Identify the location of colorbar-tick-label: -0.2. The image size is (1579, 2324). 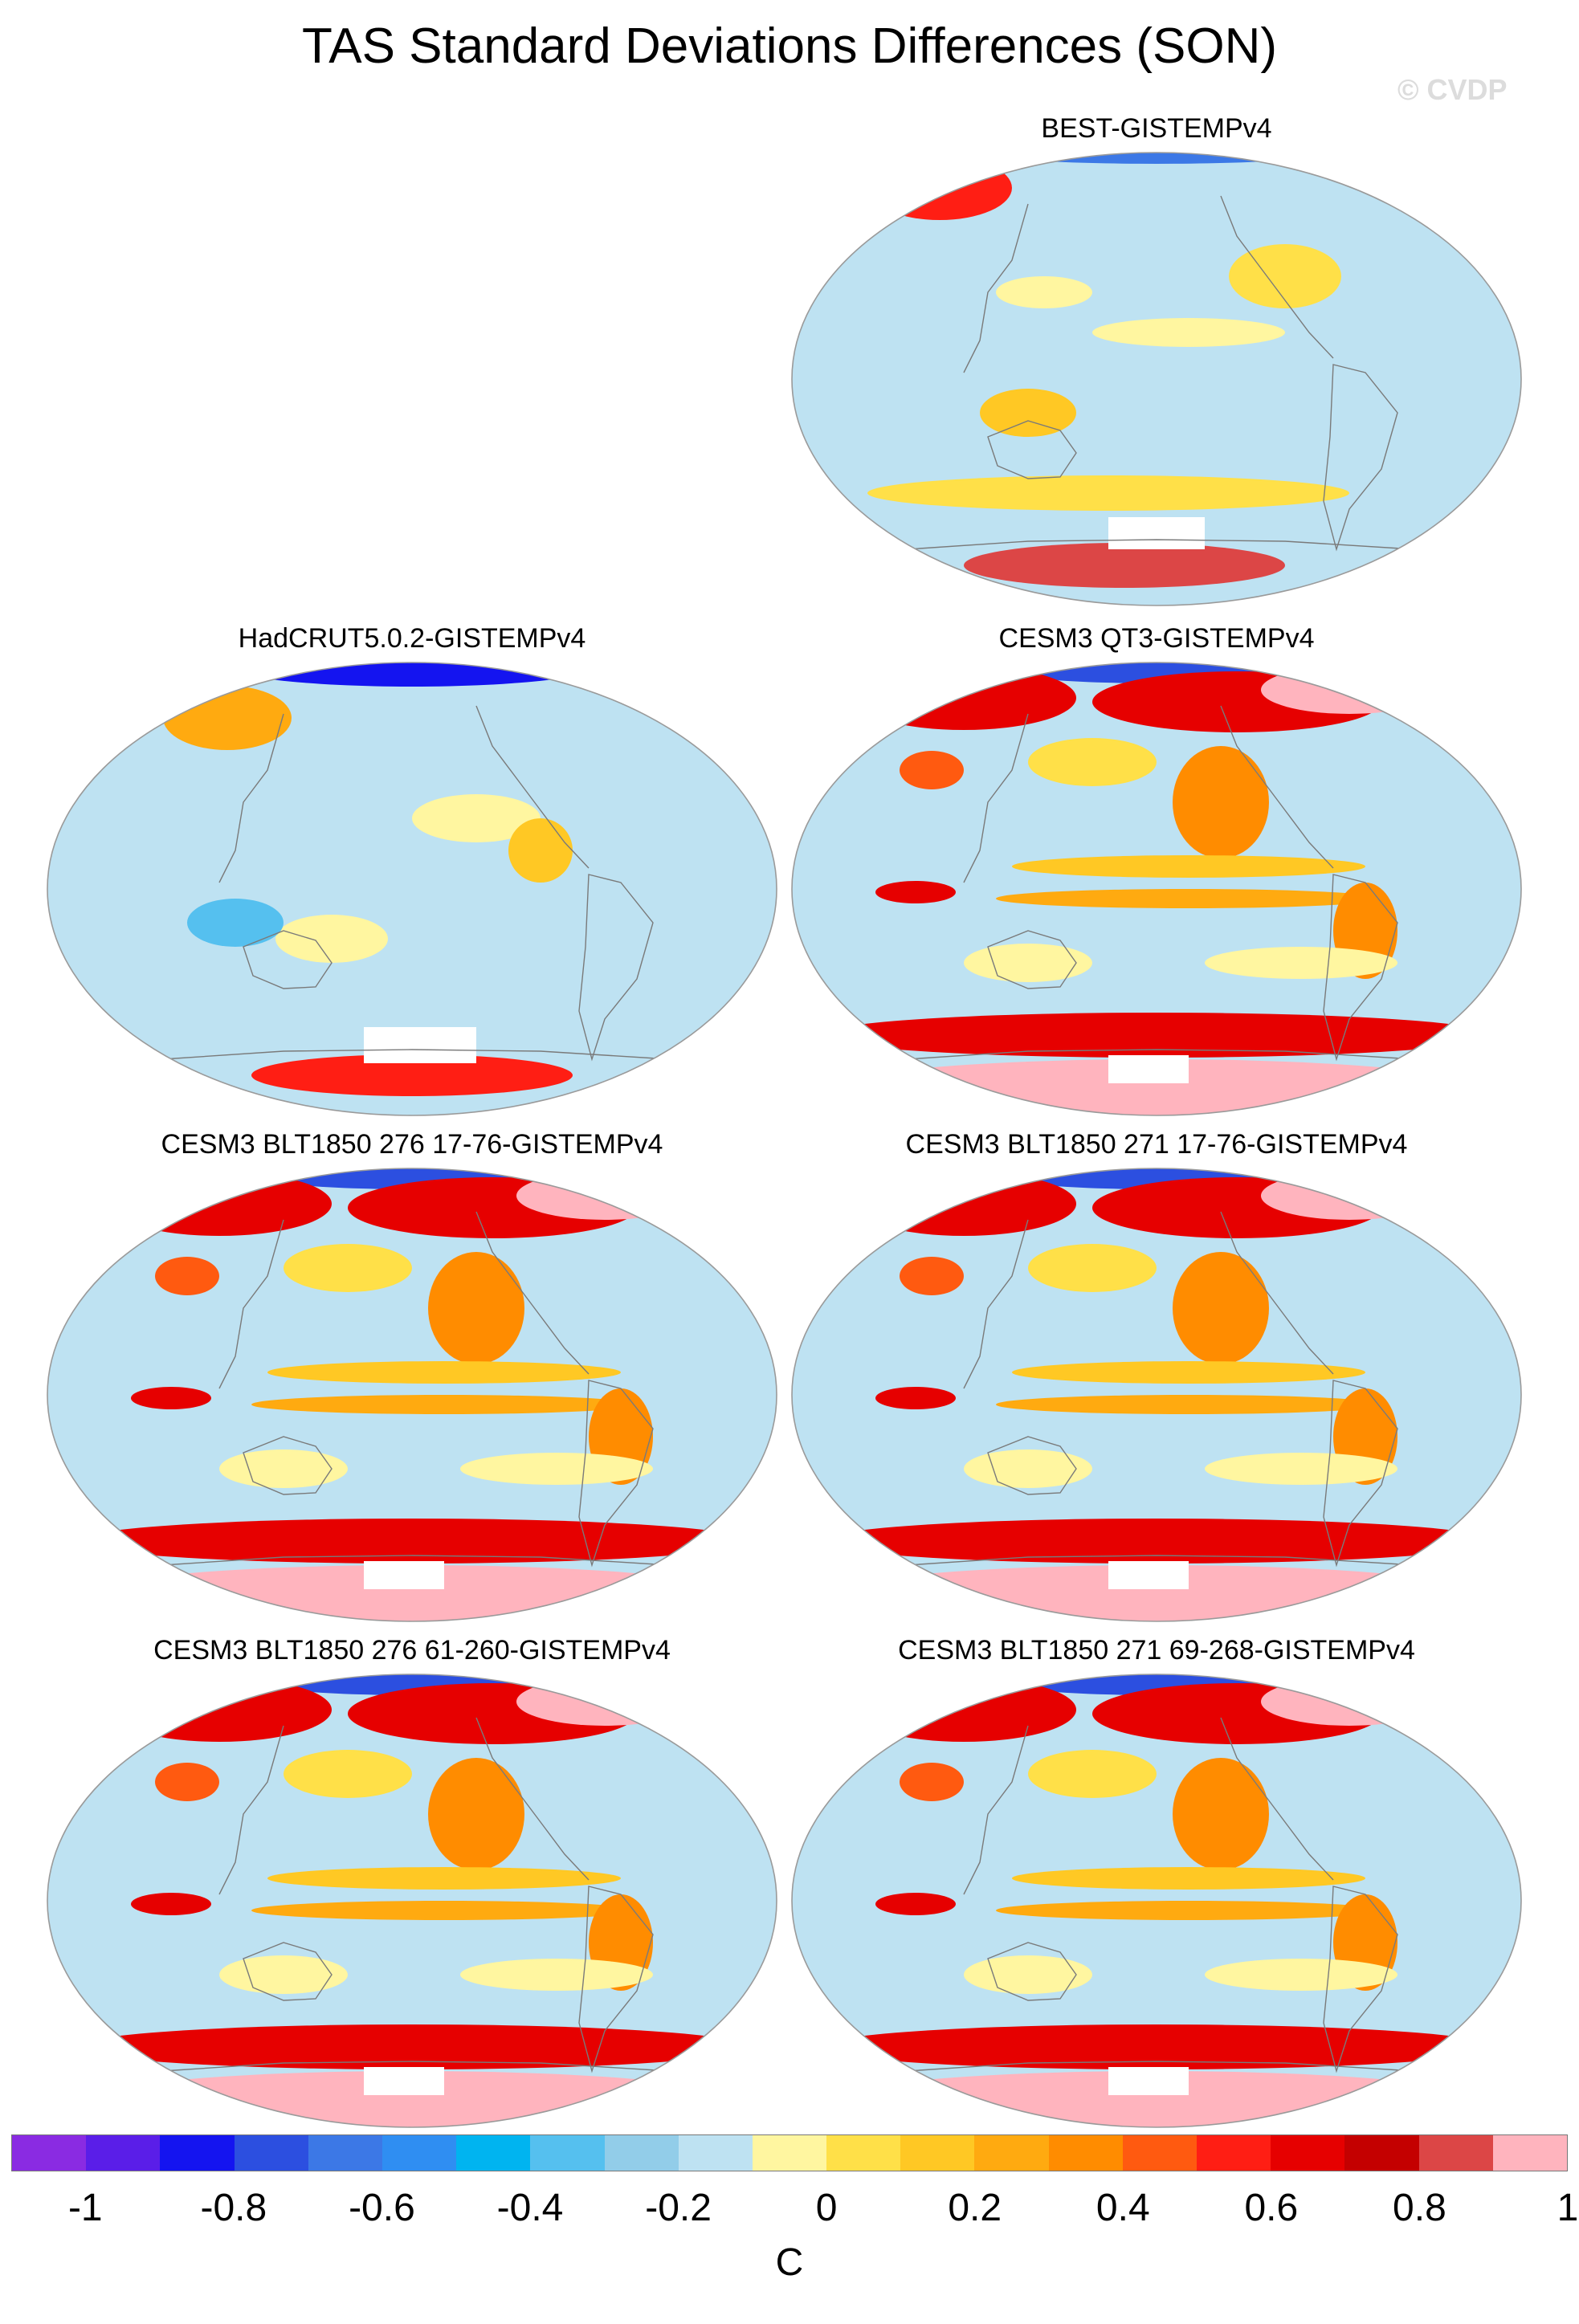
(678, 2208).